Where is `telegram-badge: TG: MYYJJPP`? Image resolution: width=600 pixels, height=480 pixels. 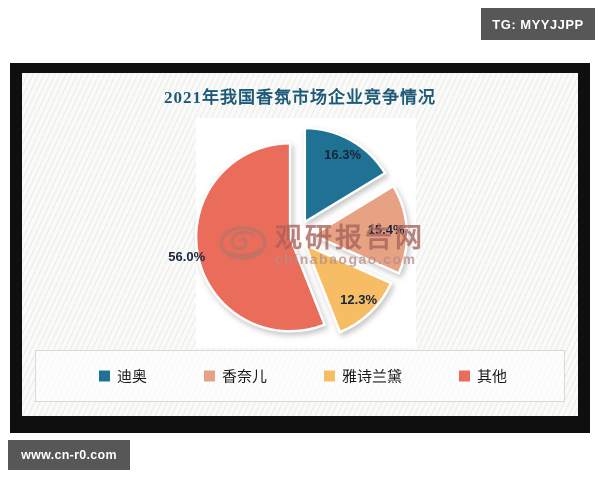 telegram-badge: TG: MYYJJPP is located at coordinates (538, 24).